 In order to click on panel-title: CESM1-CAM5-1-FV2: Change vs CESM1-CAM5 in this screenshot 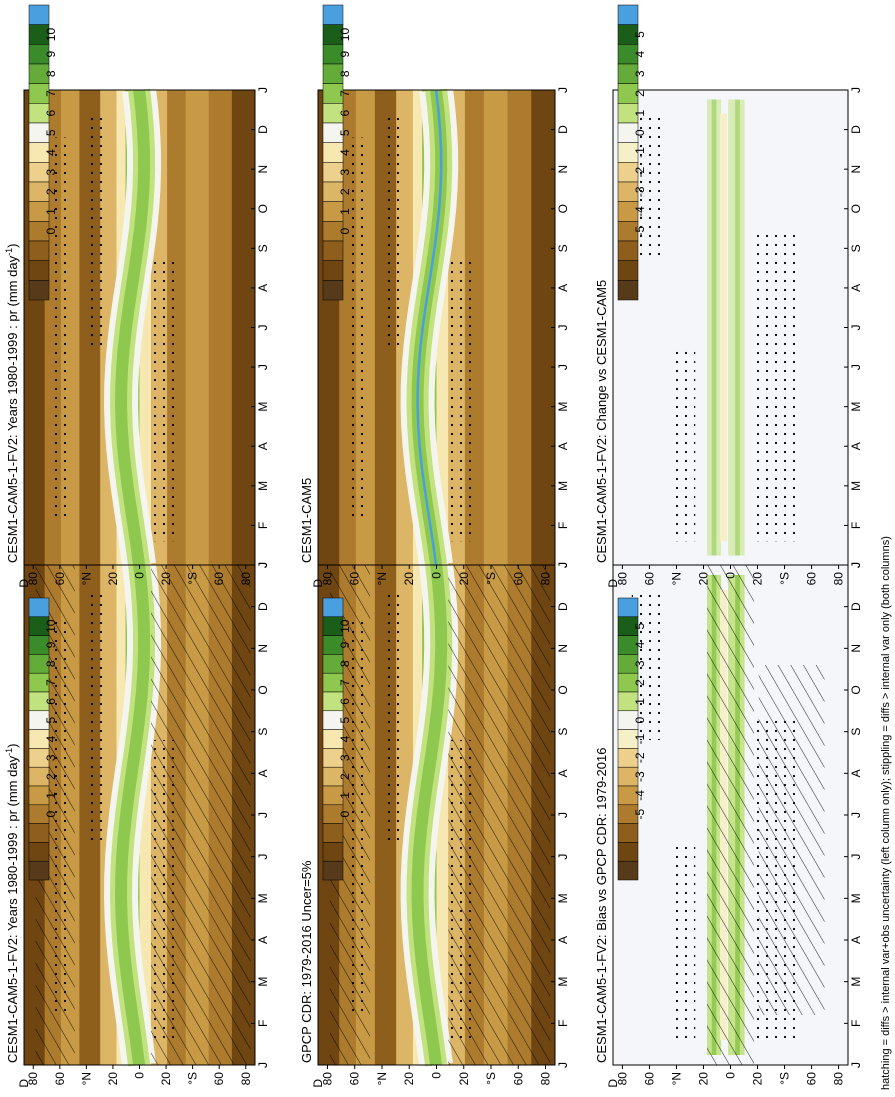, I will do `click(601, 421)`.